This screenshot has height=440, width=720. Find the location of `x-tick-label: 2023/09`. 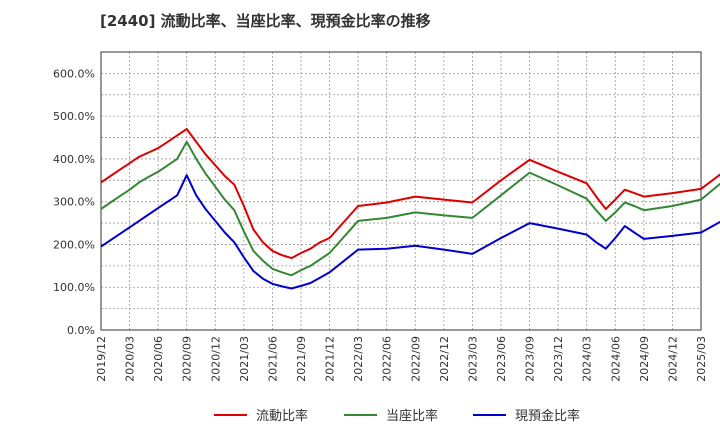

x-tick-label: 2023/09 is located at coordinates (530, 359).